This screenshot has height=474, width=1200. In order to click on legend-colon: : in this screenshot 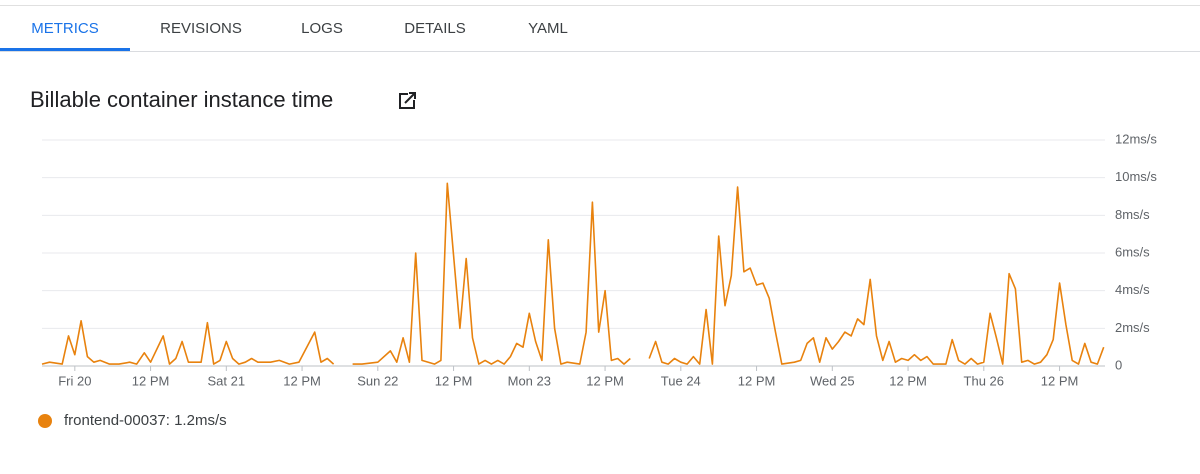, I will do `click(170, 420)`.